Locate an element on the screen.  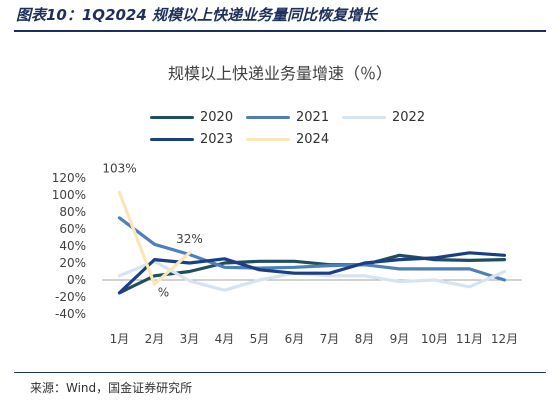
legend-swatch-2023 is located at coordinates (172, 139).